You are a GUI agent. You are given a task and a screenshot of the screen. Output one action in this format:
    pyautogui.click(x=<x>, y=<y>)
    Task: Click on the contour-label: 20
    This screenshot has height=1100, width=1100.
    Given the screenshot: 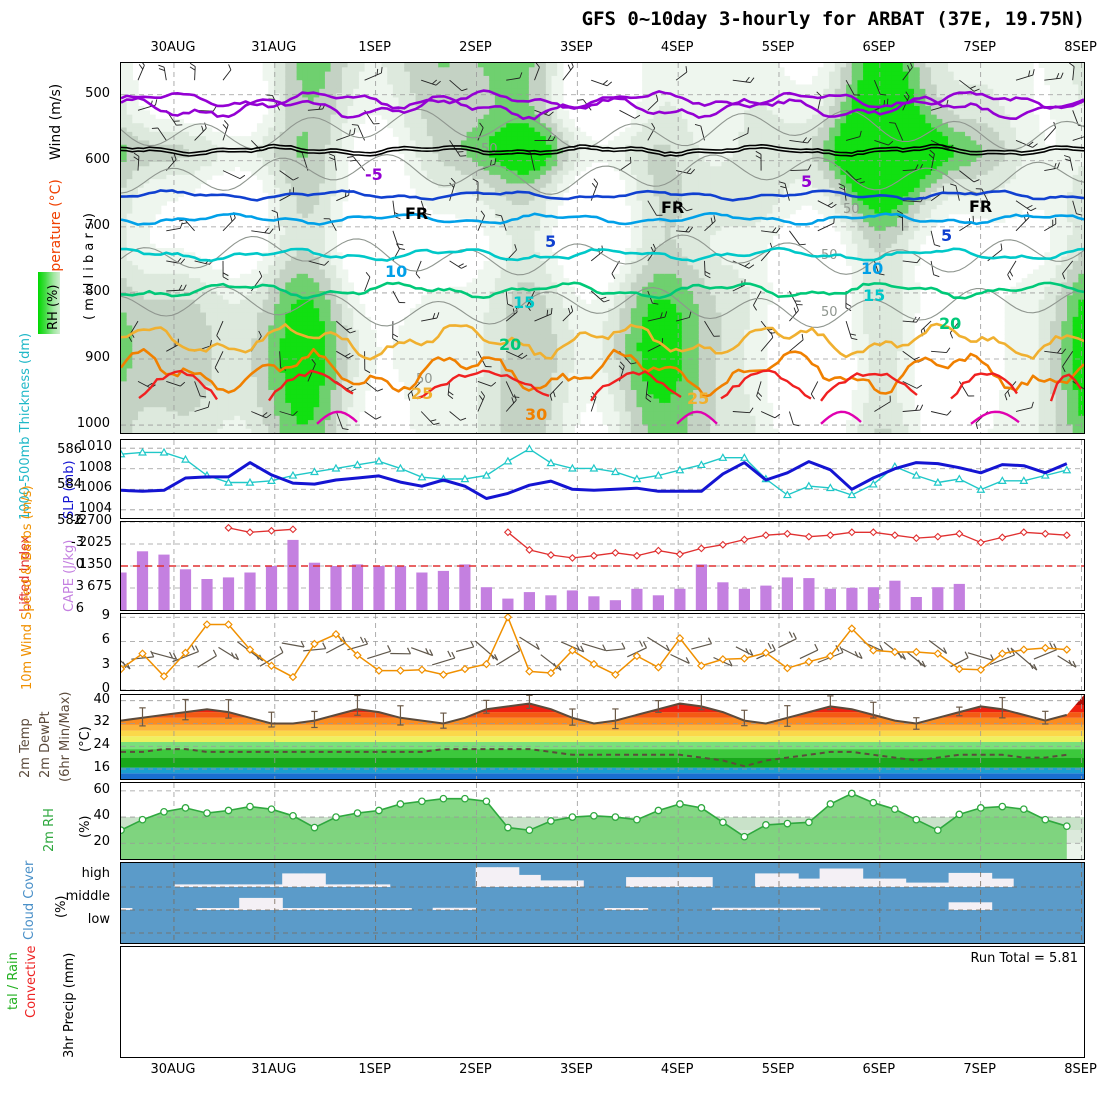 What is the action you would take?
    pyautogui.click(x=950, y=323)
    